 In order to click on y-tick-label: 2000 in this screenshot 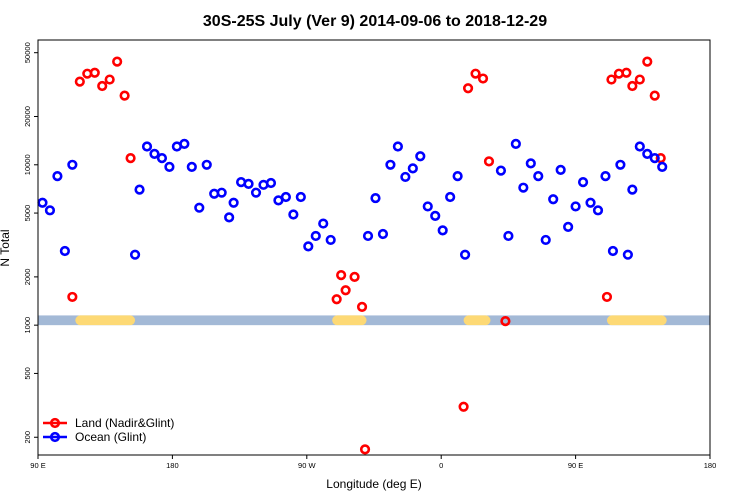, I will do `click(27, 277)`.